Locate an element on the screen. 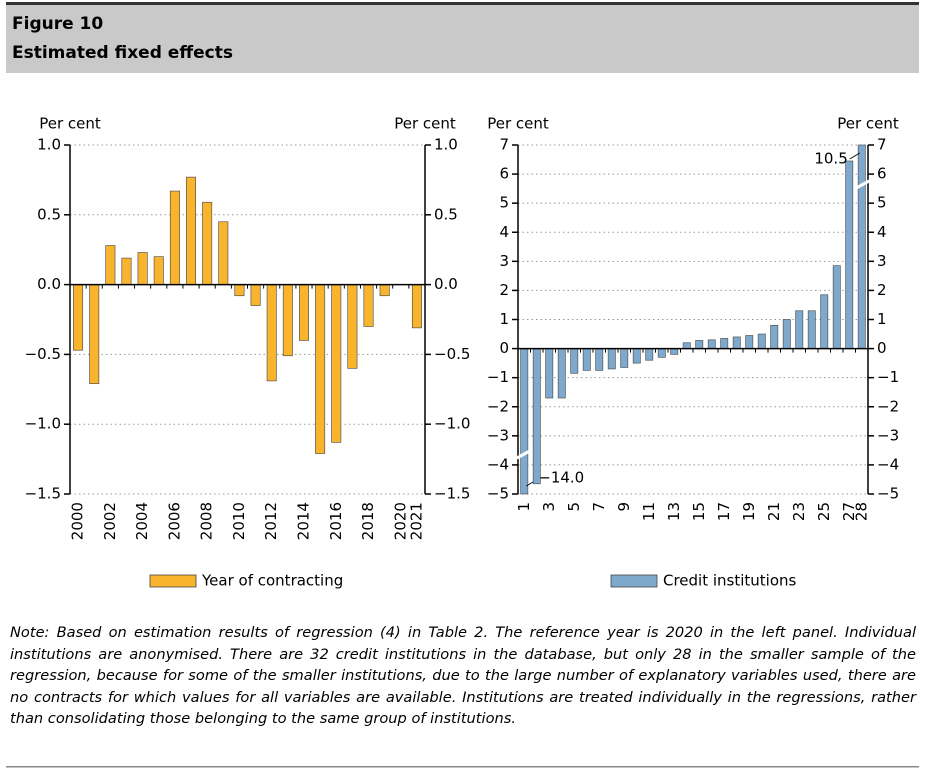 The image size is (925, 772). legend-label: Year of contracting is located at coordinates (272, 581).